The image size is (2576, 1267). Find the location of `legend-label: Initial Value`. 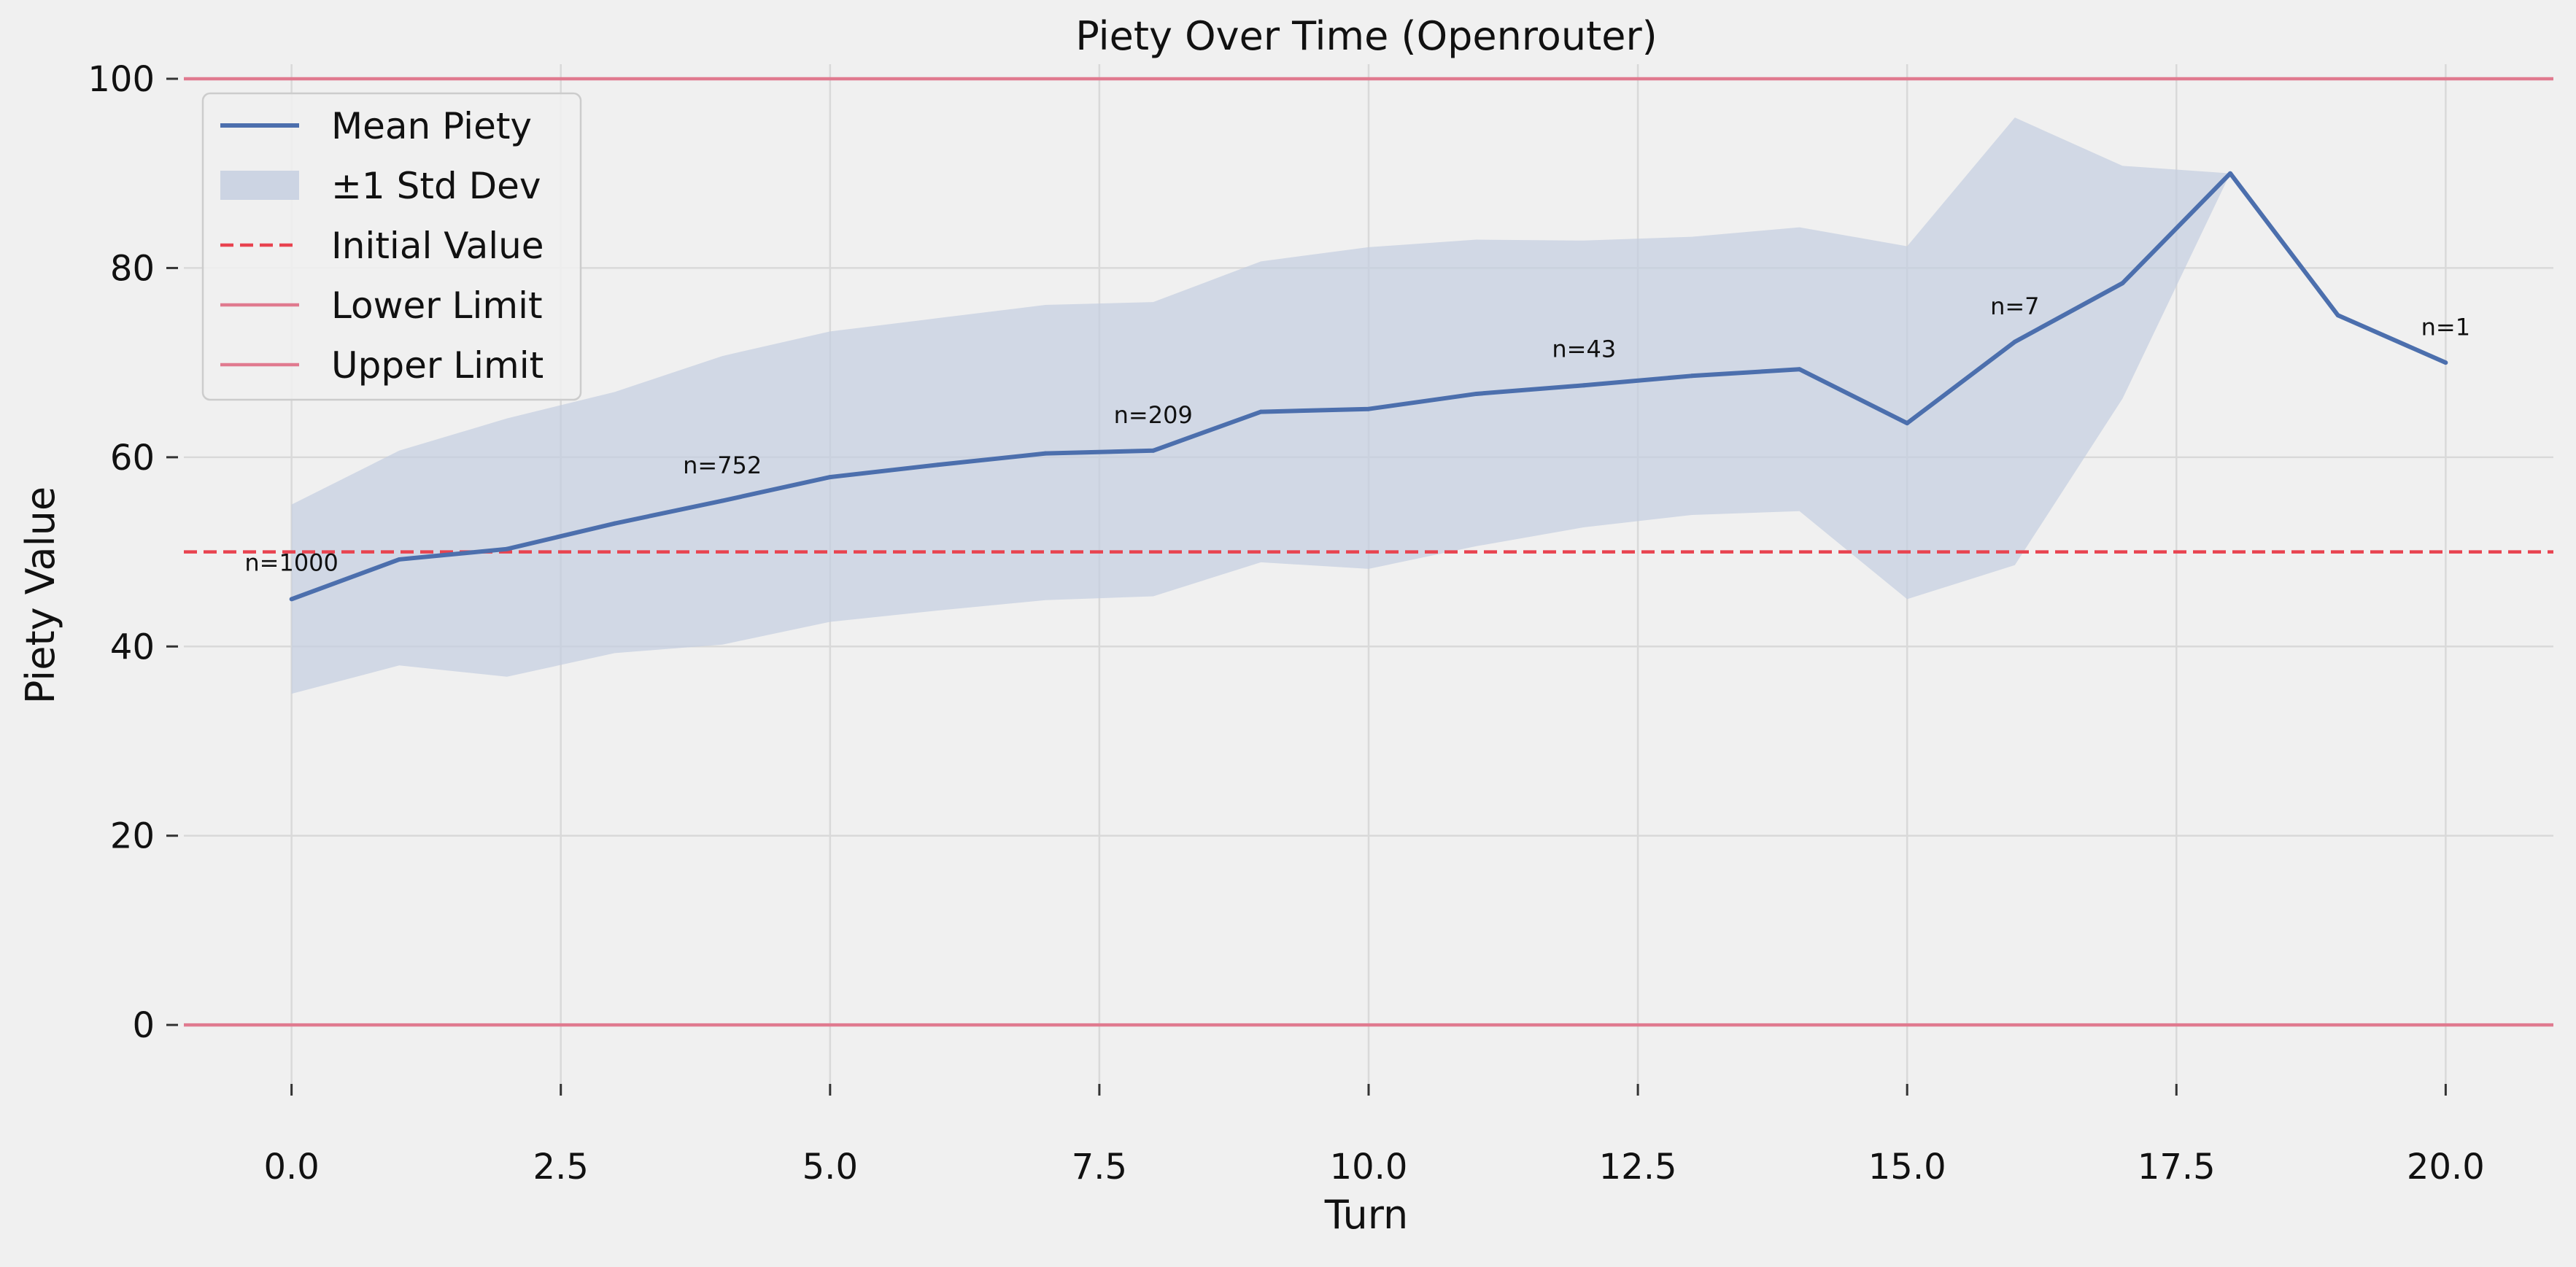

legend-label: Initial Value is located at coordinates (437, 246).